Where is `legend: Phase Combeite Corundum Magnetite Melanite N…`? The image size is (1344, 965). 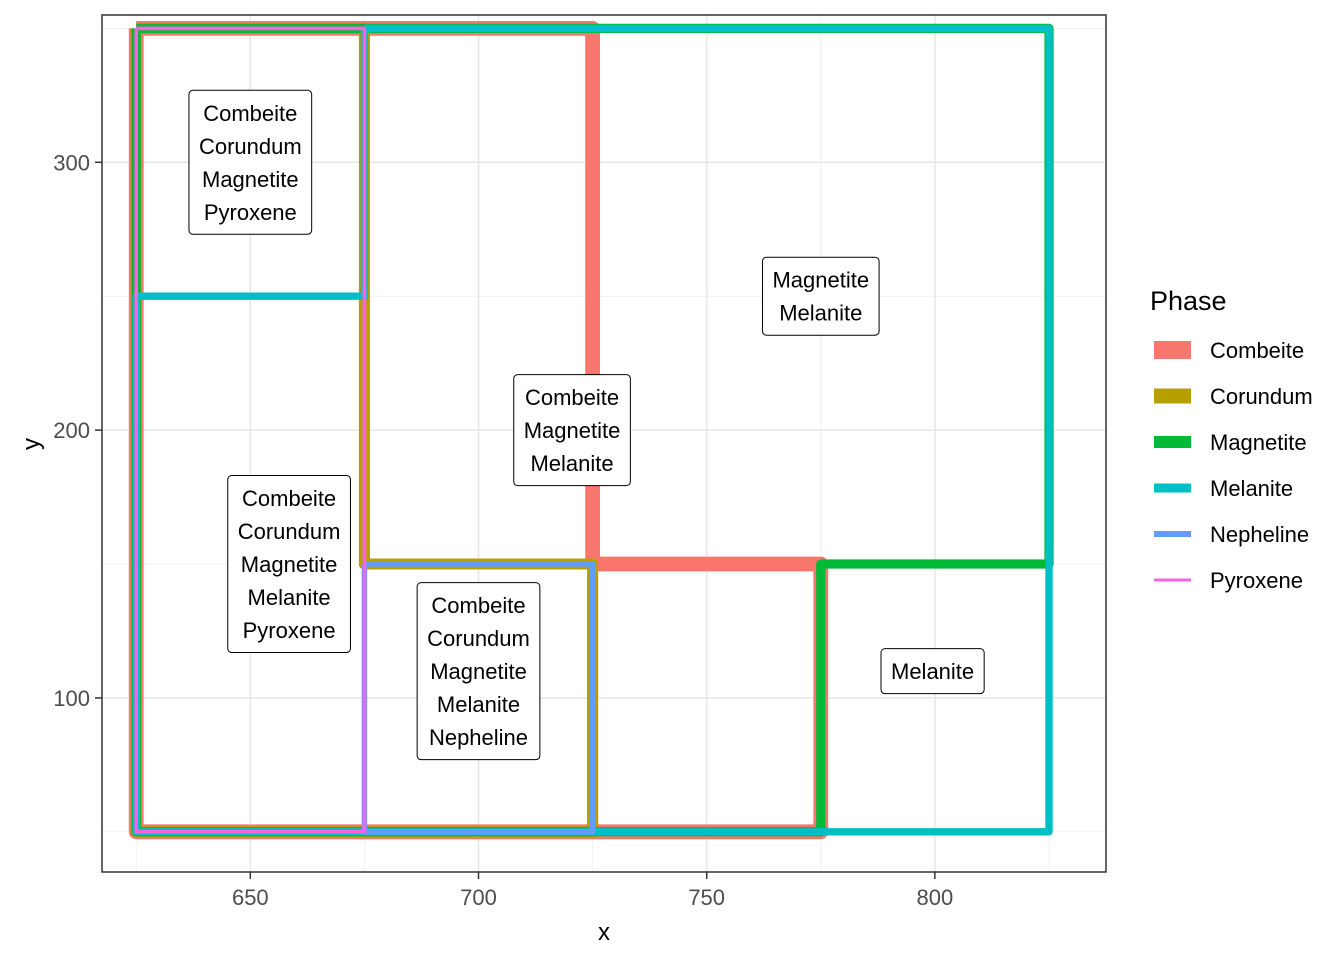
legend: Phase Combeite Corundum Magnetite Melanite N… is located at coordinates (1231, 439).